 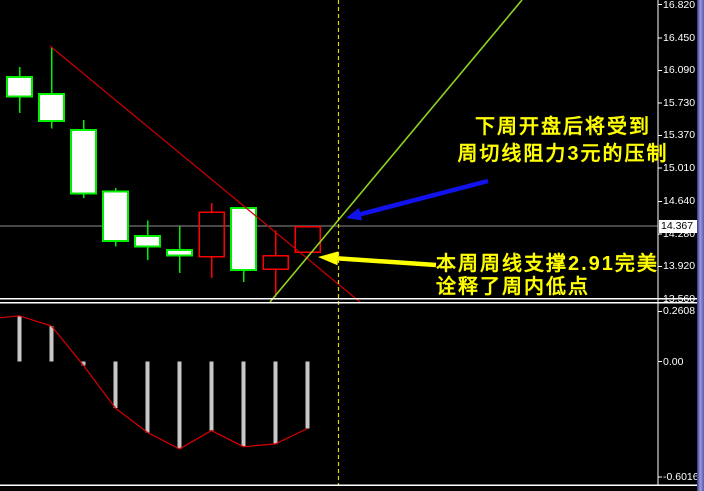 What do you see at coordinates (354, 214) in the screenshot?
I see `blue-arrow-head` at bounding box center [354, 214].